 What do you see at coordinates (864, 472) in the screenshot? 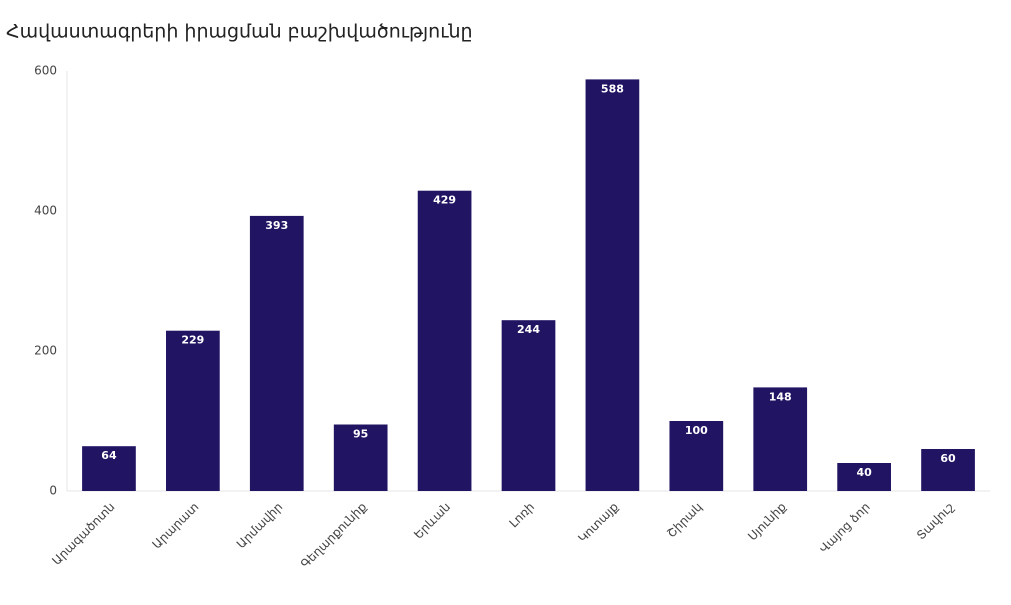
I see `value-label: 40` at bounding box center [864, 472].